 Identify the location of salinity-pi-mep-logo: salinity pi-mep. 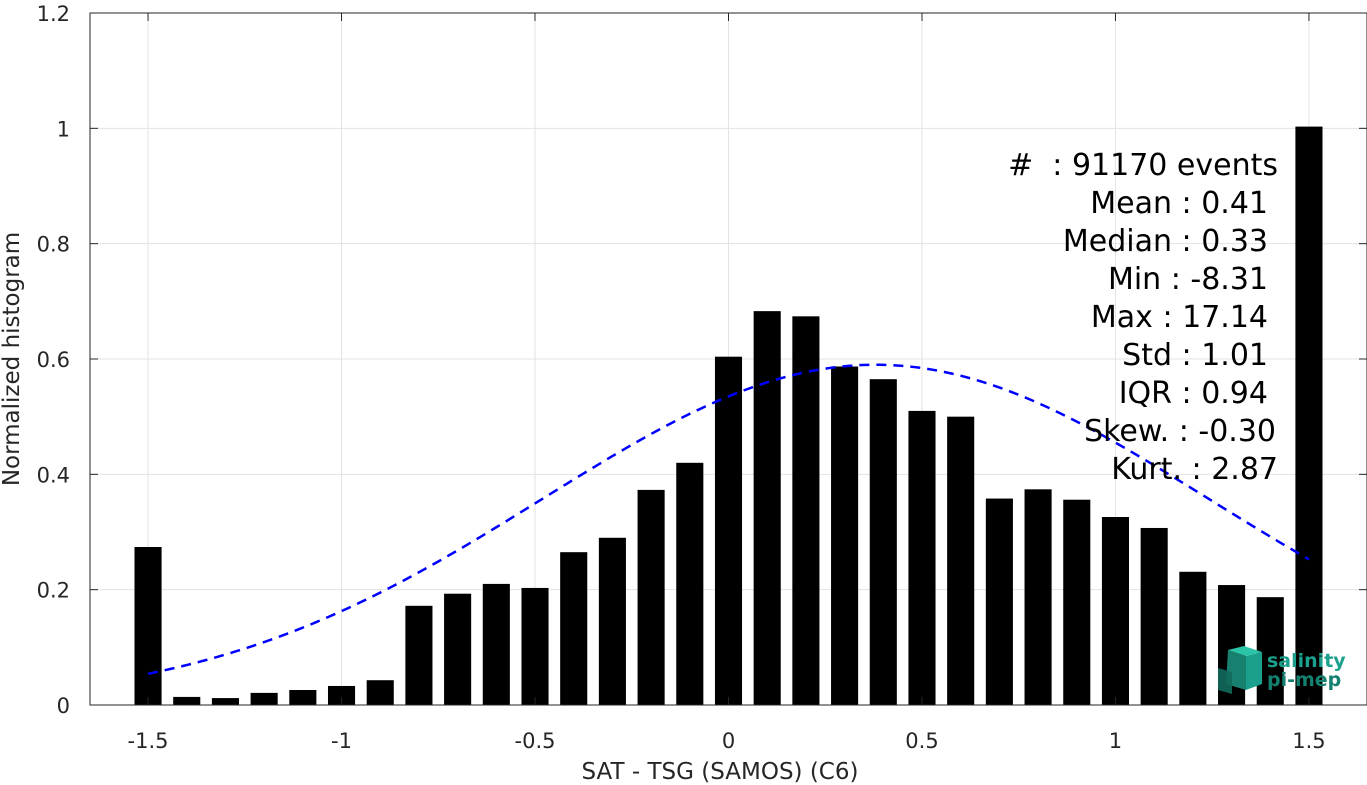
(1282, 670).